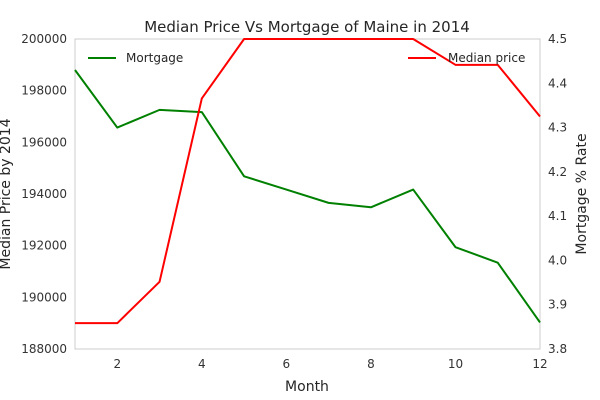 Image resolution: width=600 pixels, height=400 pixels. I want to click on y-right-tick-label: 4.0, so click(557, 260).